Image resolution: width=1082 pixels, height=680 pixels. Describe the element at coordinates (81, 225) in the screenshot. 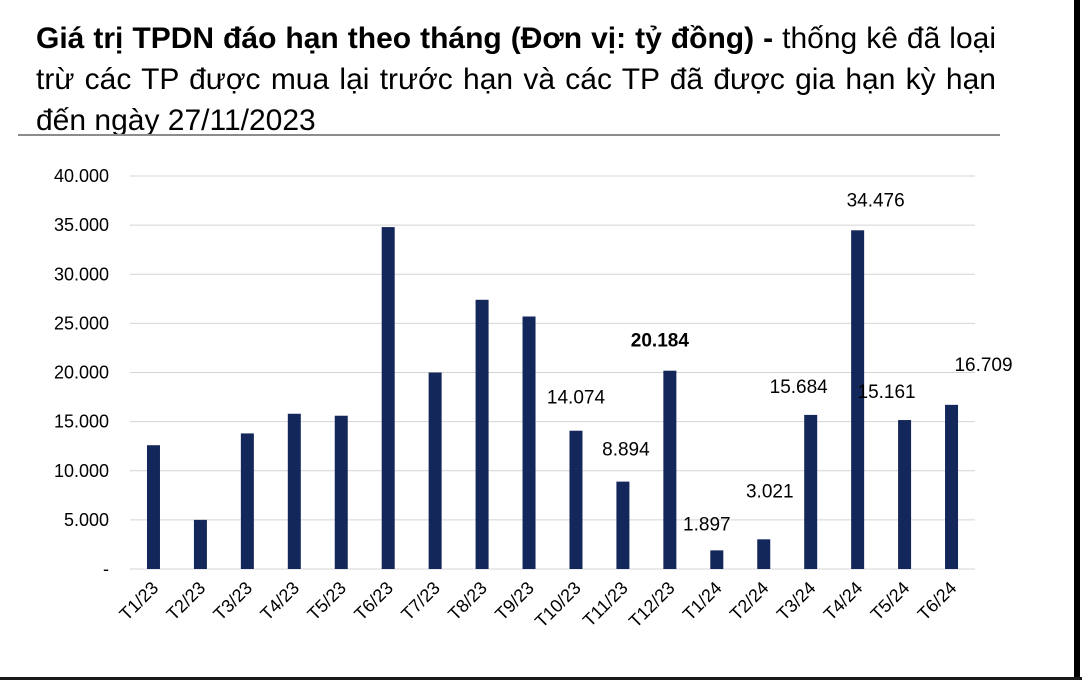

I see `y-tick-label: 35.000` at that location.